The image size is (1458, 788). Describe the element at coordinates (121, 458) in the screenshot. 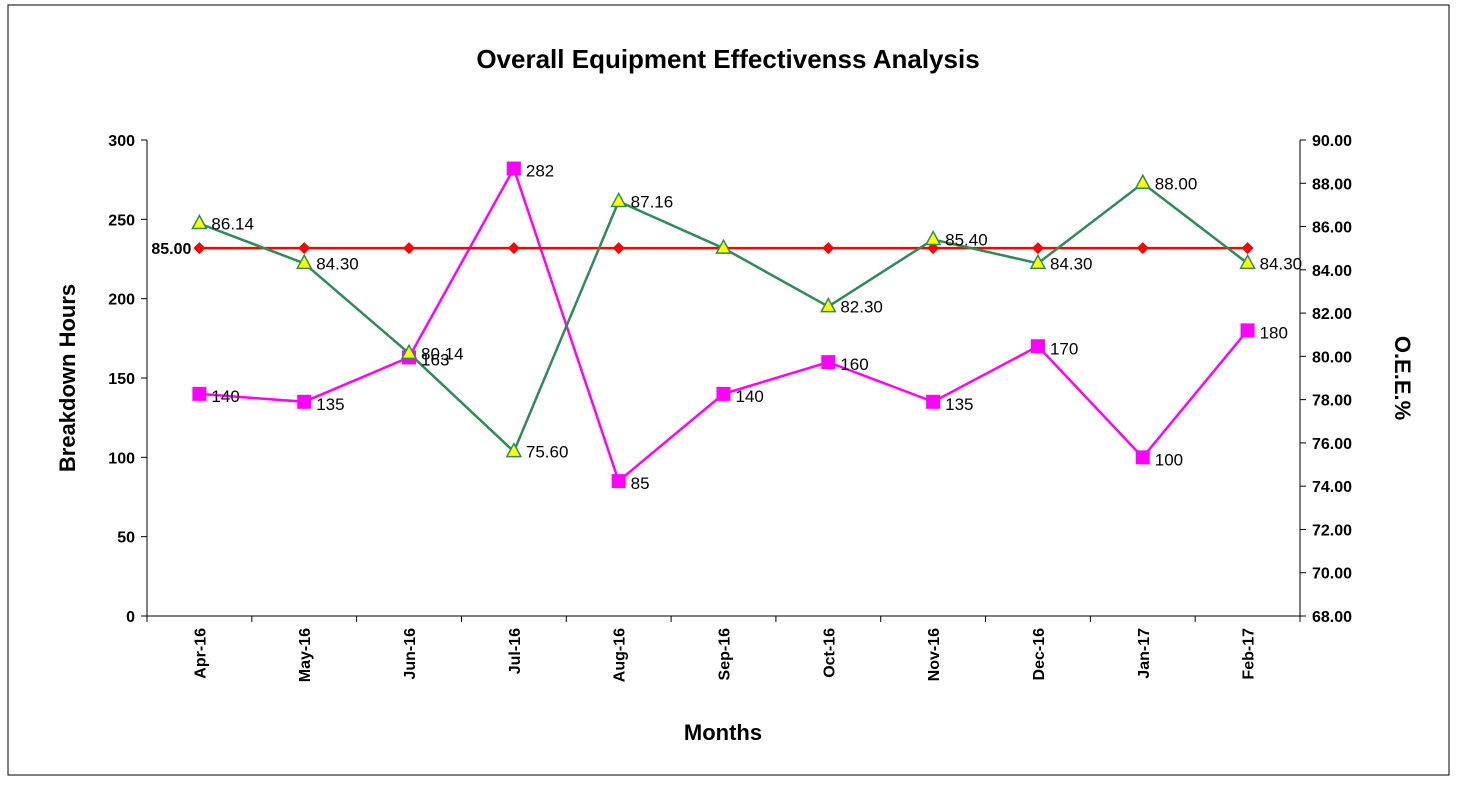

I see `y-tick-label: 100` at that location.